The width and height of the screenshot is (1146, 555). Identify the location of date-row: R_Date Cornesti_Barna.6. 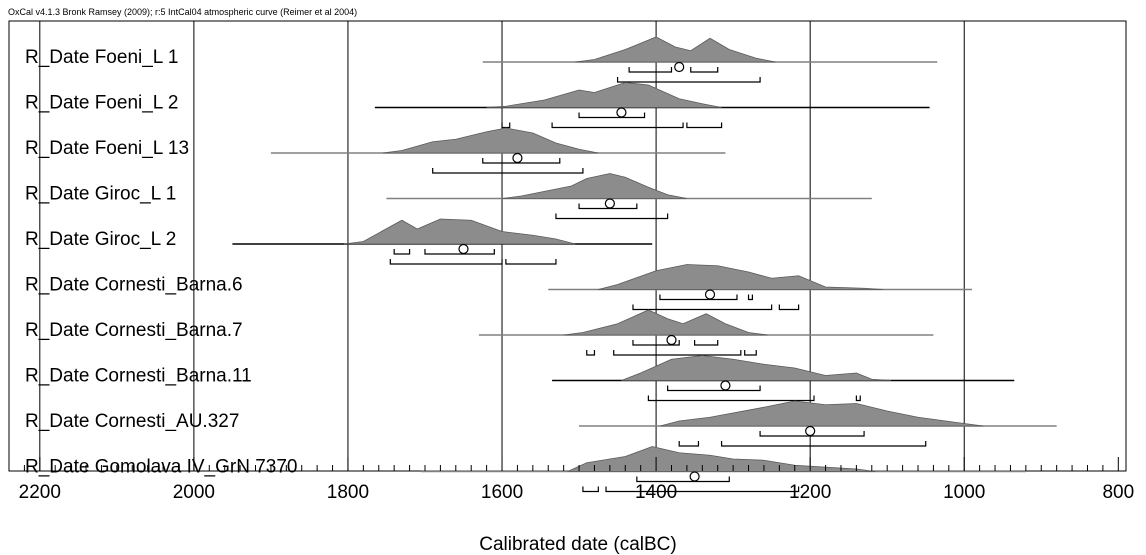
(498, 287).